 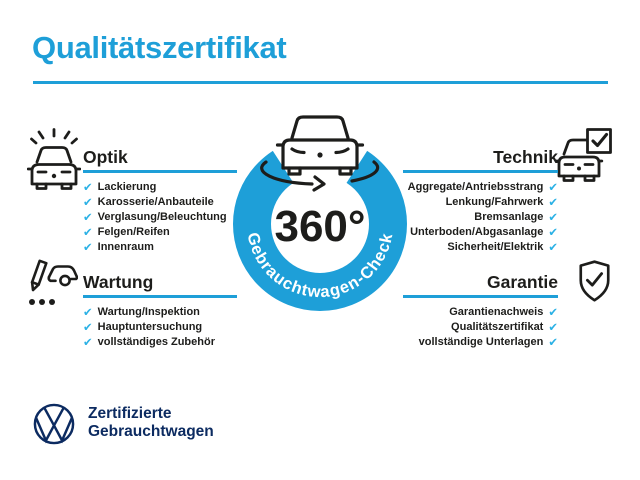 What do you see at coordinates (156, 341) in the screenshot?
I see `checklist-item-label: vollständiges Zubehör` at bounding box center [156, 341].